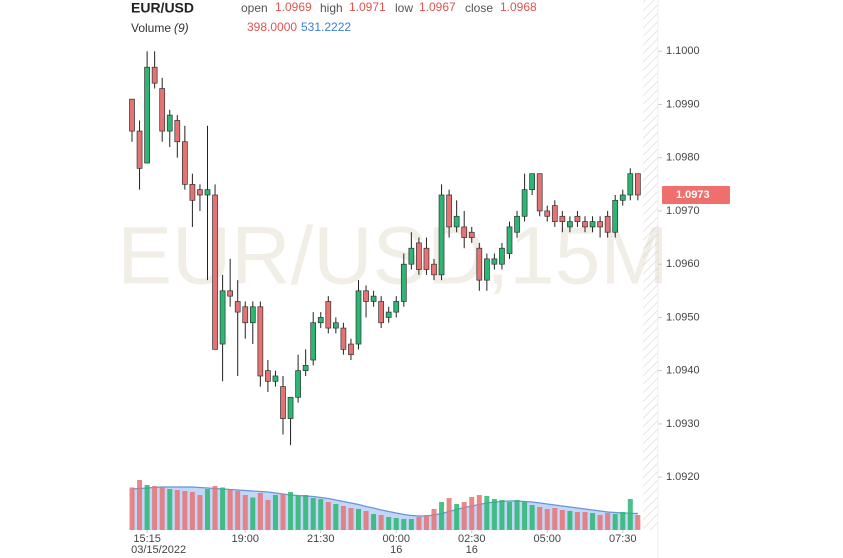 The width and height of the screenshot is (843, 558). What do you see at coordinates (392, 256) in the screenshot?
I see `watermark: EUR/USD,15M` at bounding box center [392, 256].